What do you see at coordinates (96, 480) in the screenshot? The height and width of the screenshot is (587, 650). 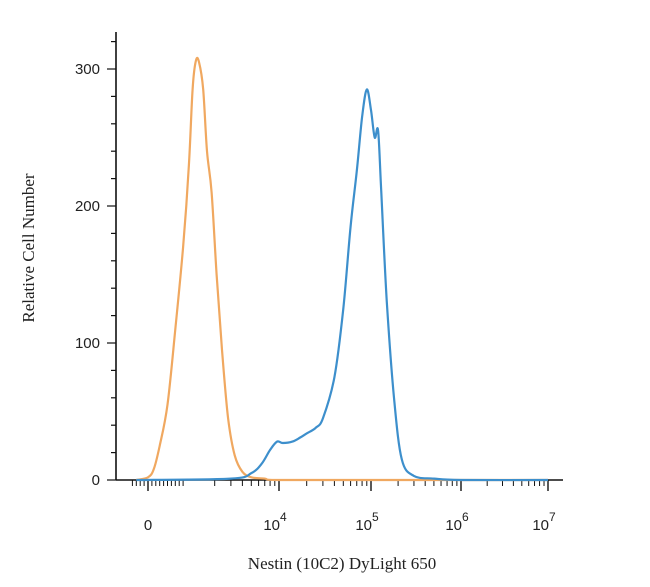 I see `y-tick-label: 0` at bounding box center [96, 480].